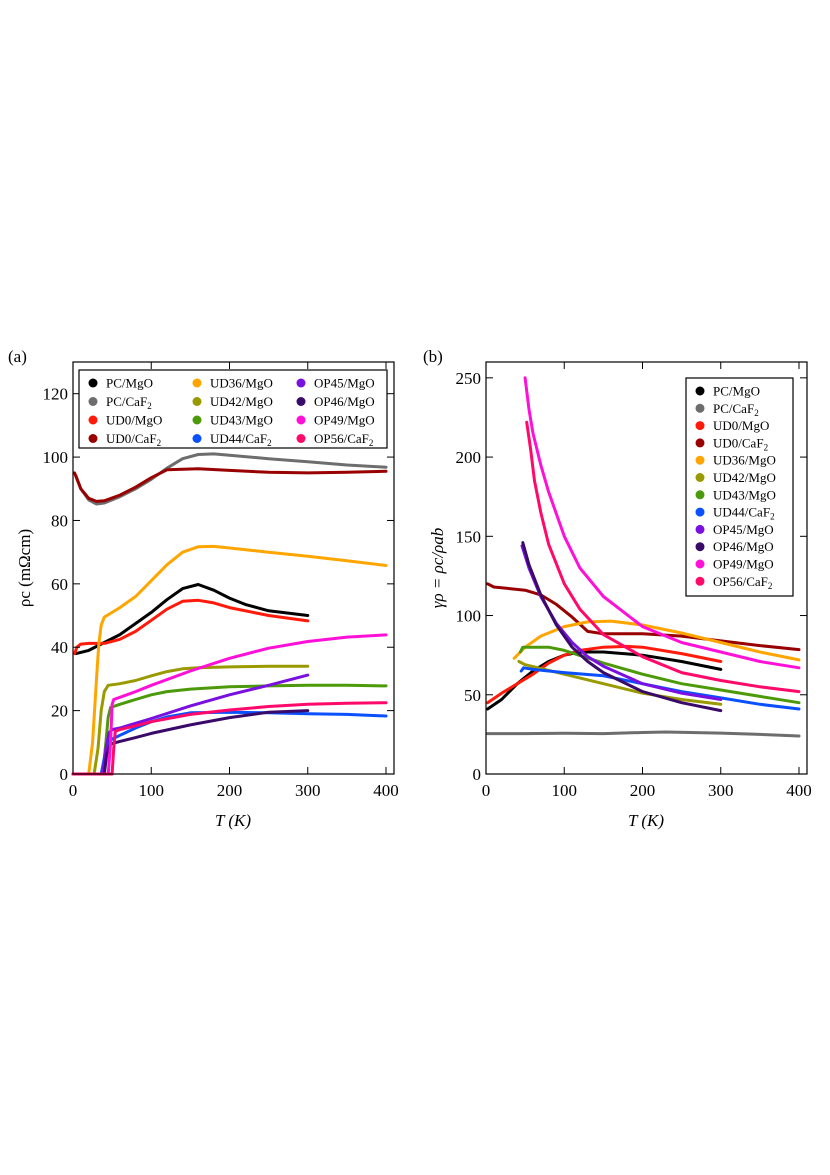 The height and width of the screenshot is (1175, 830). What do you see at coordinates (646, 820) in the screenshot?
I see `x-axis-label-b: T (K)` at bounding box center [646, 820].